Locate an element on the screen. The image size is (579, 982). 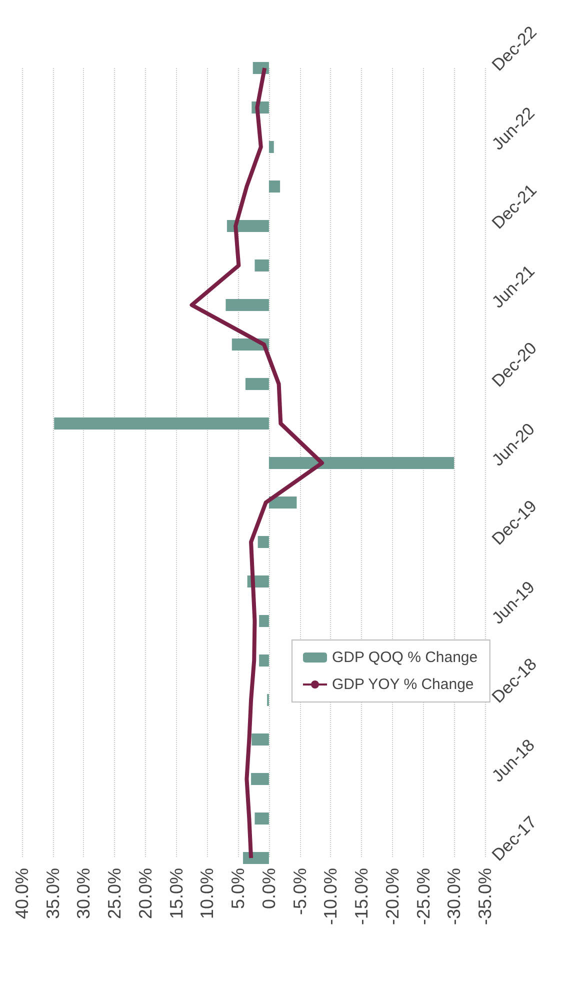
x-tick-label: 10.0% is located at coordinates (207, 894).